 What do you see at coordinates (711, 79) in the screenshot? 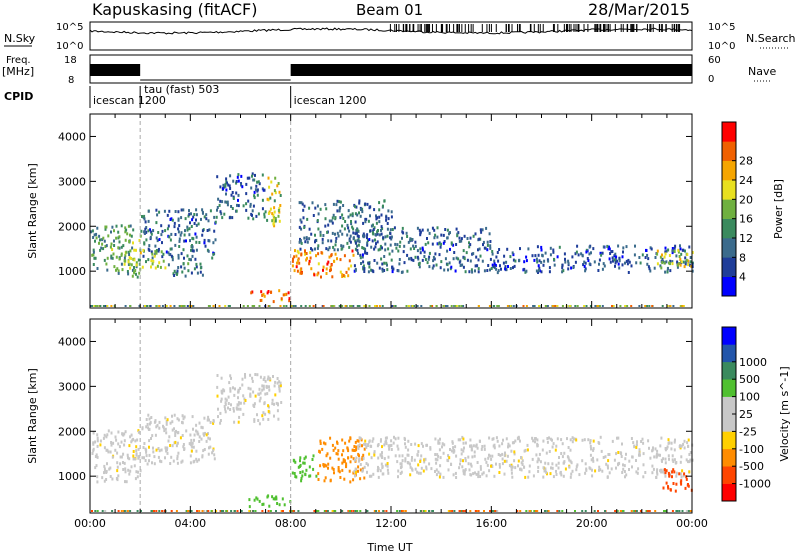
I see `nave-tick-lo: 0` at bounding box center [711, 79].